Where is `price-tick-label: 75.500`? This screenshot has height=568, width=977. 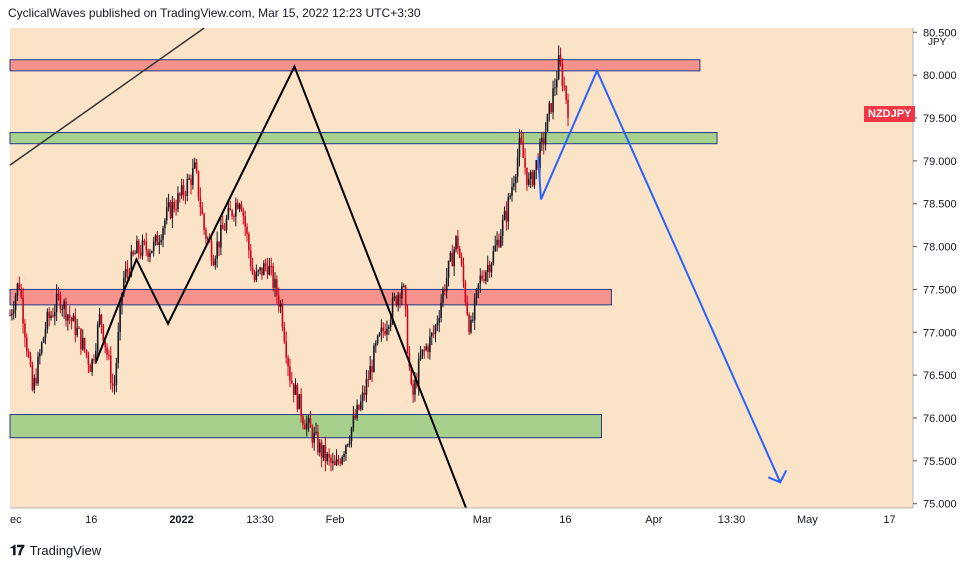 price-tick-label: 75.500 is located at coordinates (940, 462).